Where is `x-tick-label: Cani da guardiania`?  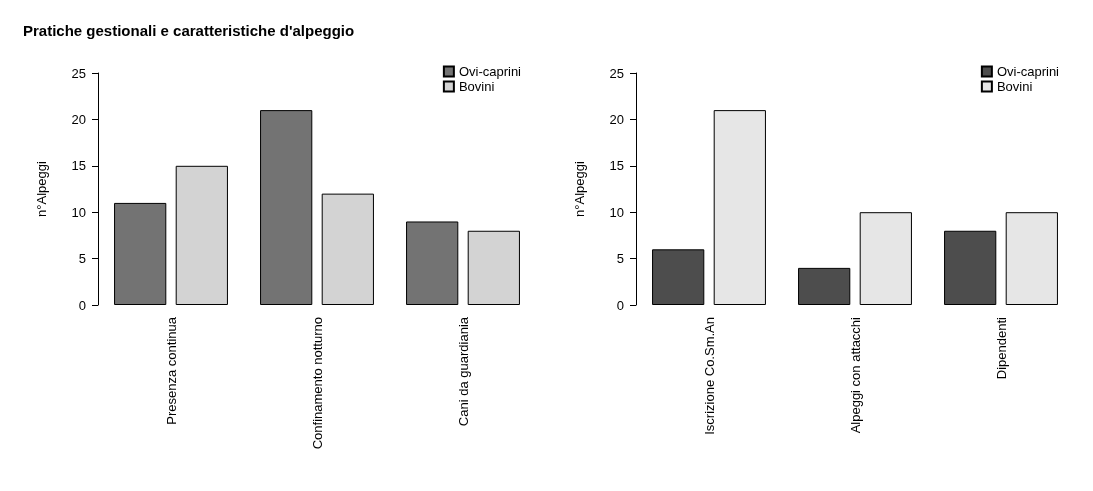
x-tick-label: Cani da guardiania is located at coordinates (463, 371).